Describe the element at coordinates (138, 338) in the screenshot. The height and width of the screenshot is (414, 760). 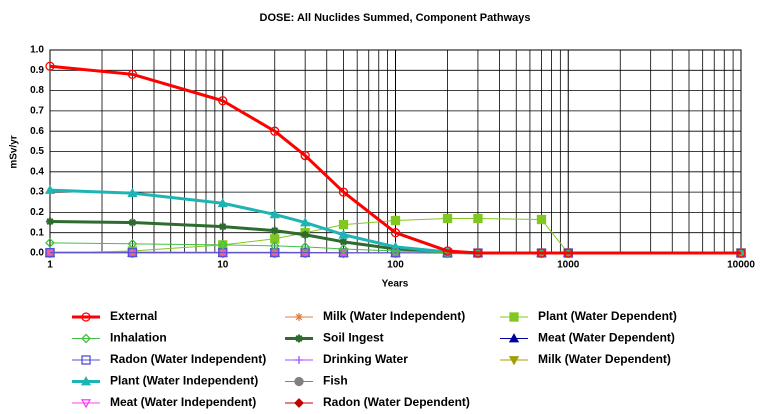
I see `legend-label: Inhalation` at that location.